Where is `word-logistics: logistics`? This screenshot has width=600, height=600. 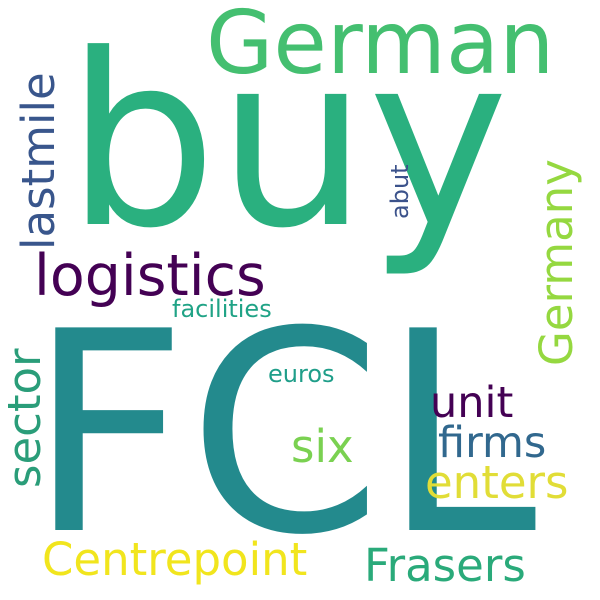 word-logistics: logistics is located at coordinates (150, 276).